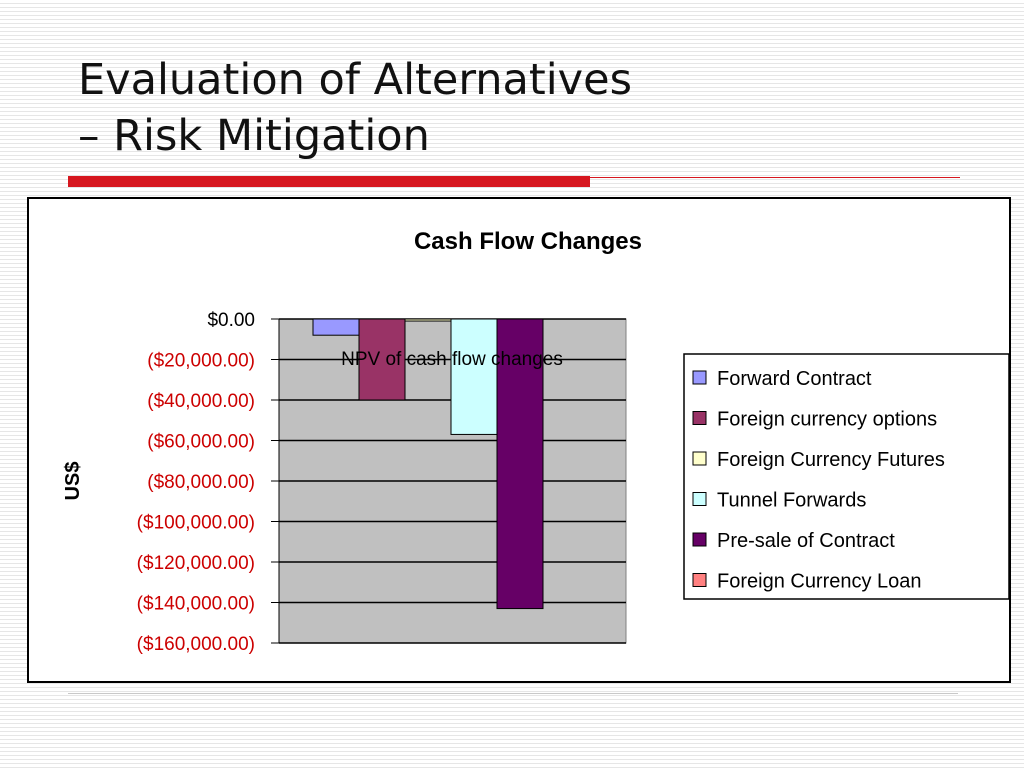  I want to click on title-underline-bar, so click(329, 181).